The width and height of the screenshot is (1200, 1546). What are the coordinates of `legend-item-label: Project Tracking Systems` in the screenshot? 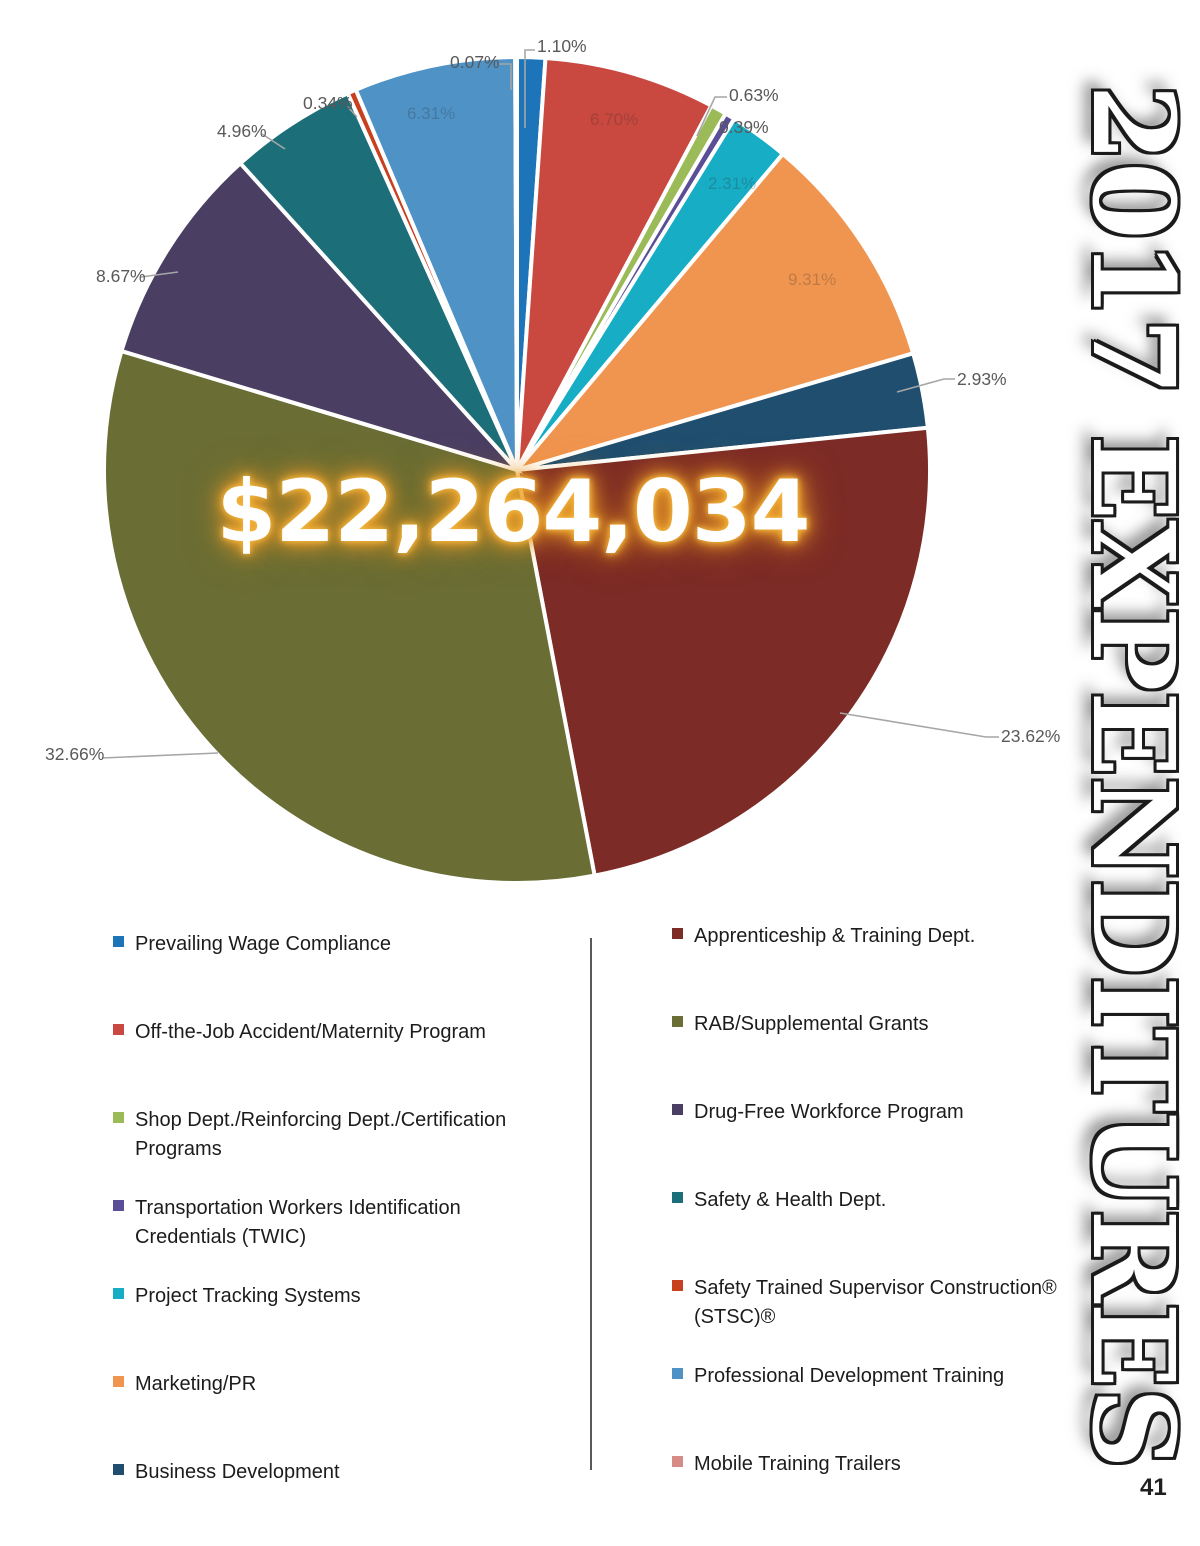 It's located at (248, 1296).